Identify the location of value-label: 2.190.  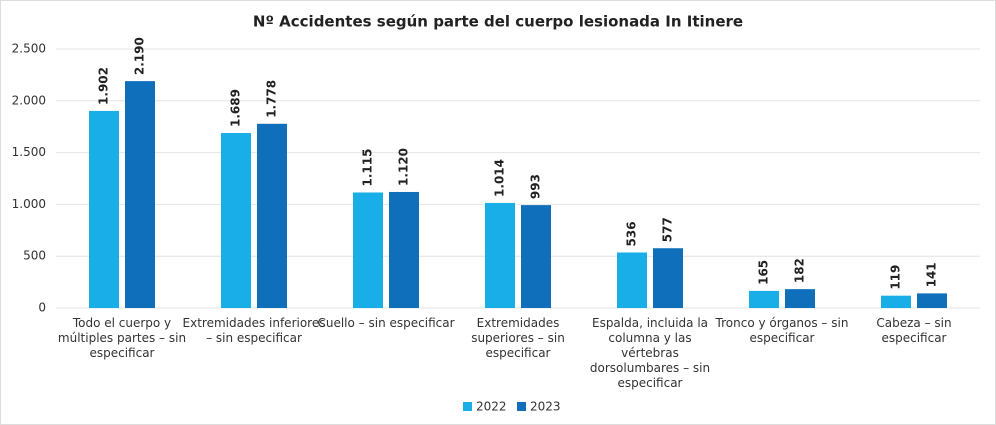
(140, 56).